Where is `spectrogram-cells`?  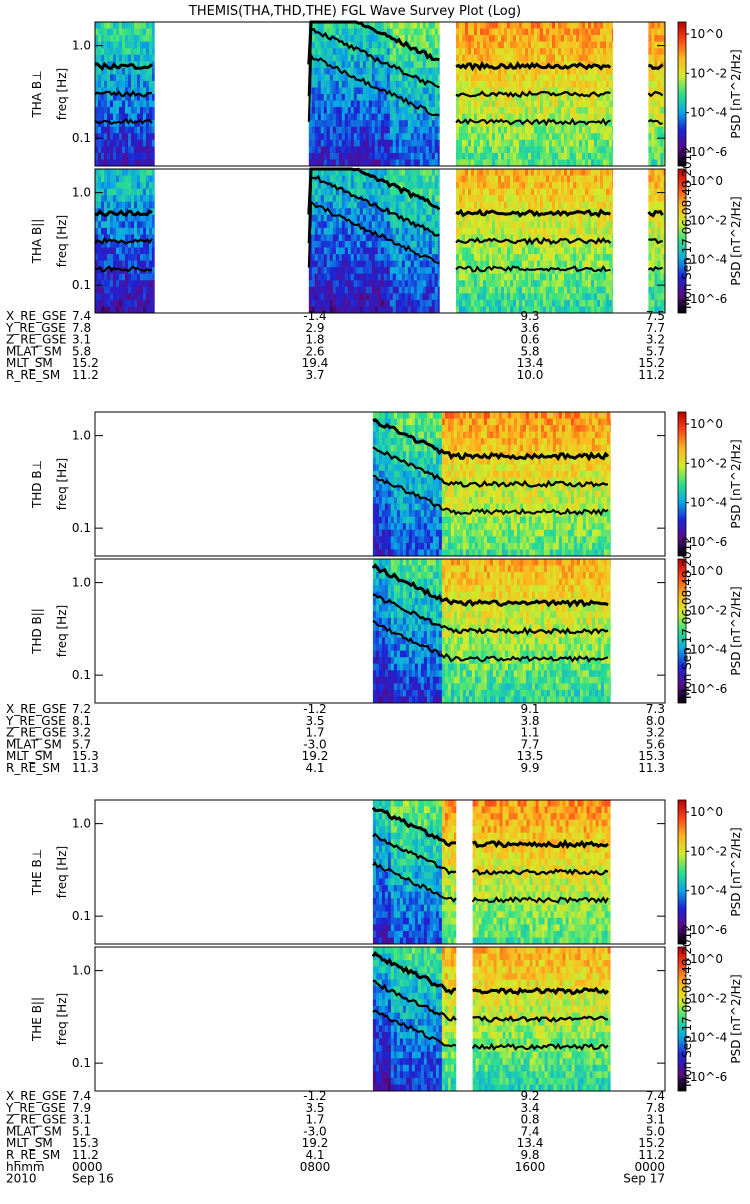 spectrogram-cells is located at coordinates (380, 94).